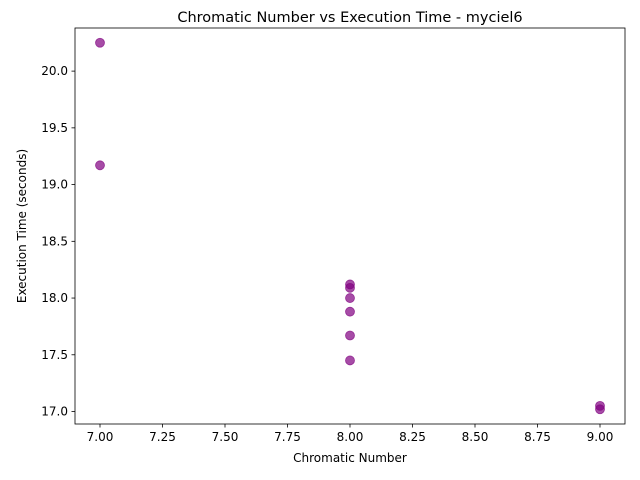 This screenshot has height=480, width=640. Describe the element at coordinates (600, 437) in the screenshot. I see `x-tick-label: 9.00` at that location.